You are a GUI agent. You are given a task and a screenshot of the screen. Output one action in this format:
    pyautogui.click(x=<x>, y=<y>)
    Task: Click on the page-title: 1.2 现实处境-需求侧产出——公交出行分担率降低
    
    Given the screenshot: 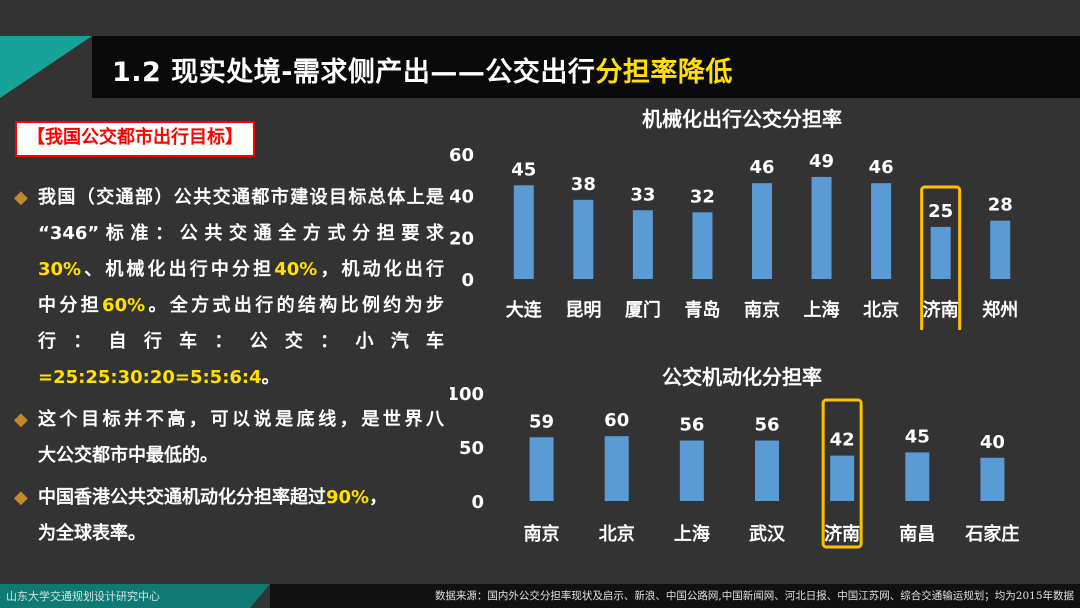 What is the action you would take?
    pyautogui.click(x=422, y=69)
    